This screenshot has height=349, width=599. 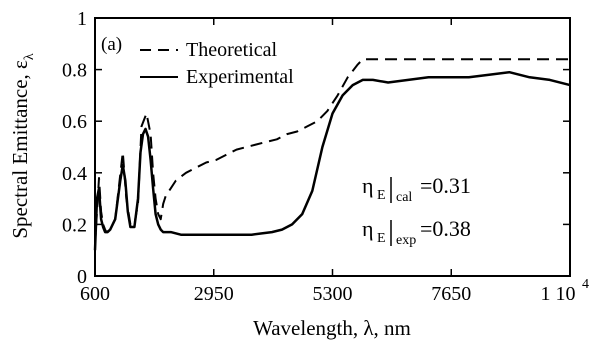 I want to click on annotation-eta-cal: η E cal =0.31, so click(x=416, y=189).